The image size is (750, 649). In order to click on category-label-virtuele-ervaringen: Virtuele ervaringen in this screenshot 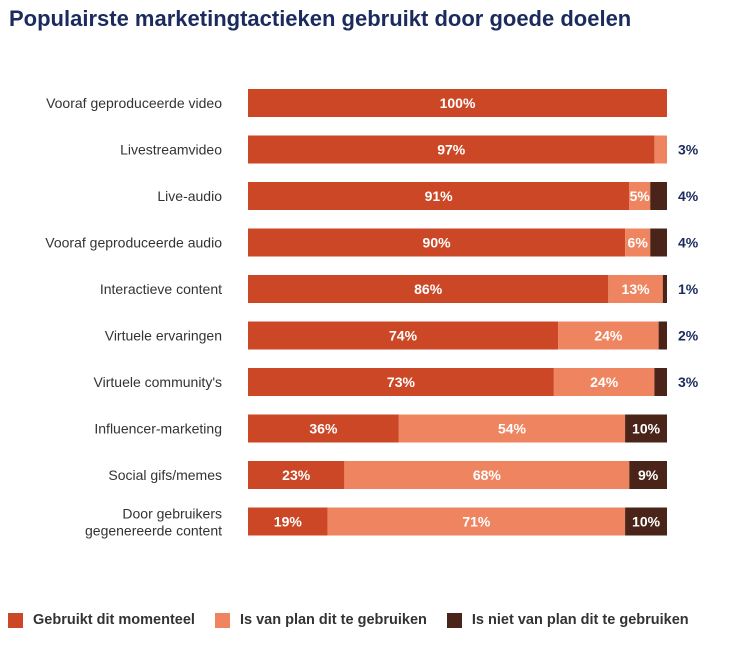, I will do `click(163, 336)`.